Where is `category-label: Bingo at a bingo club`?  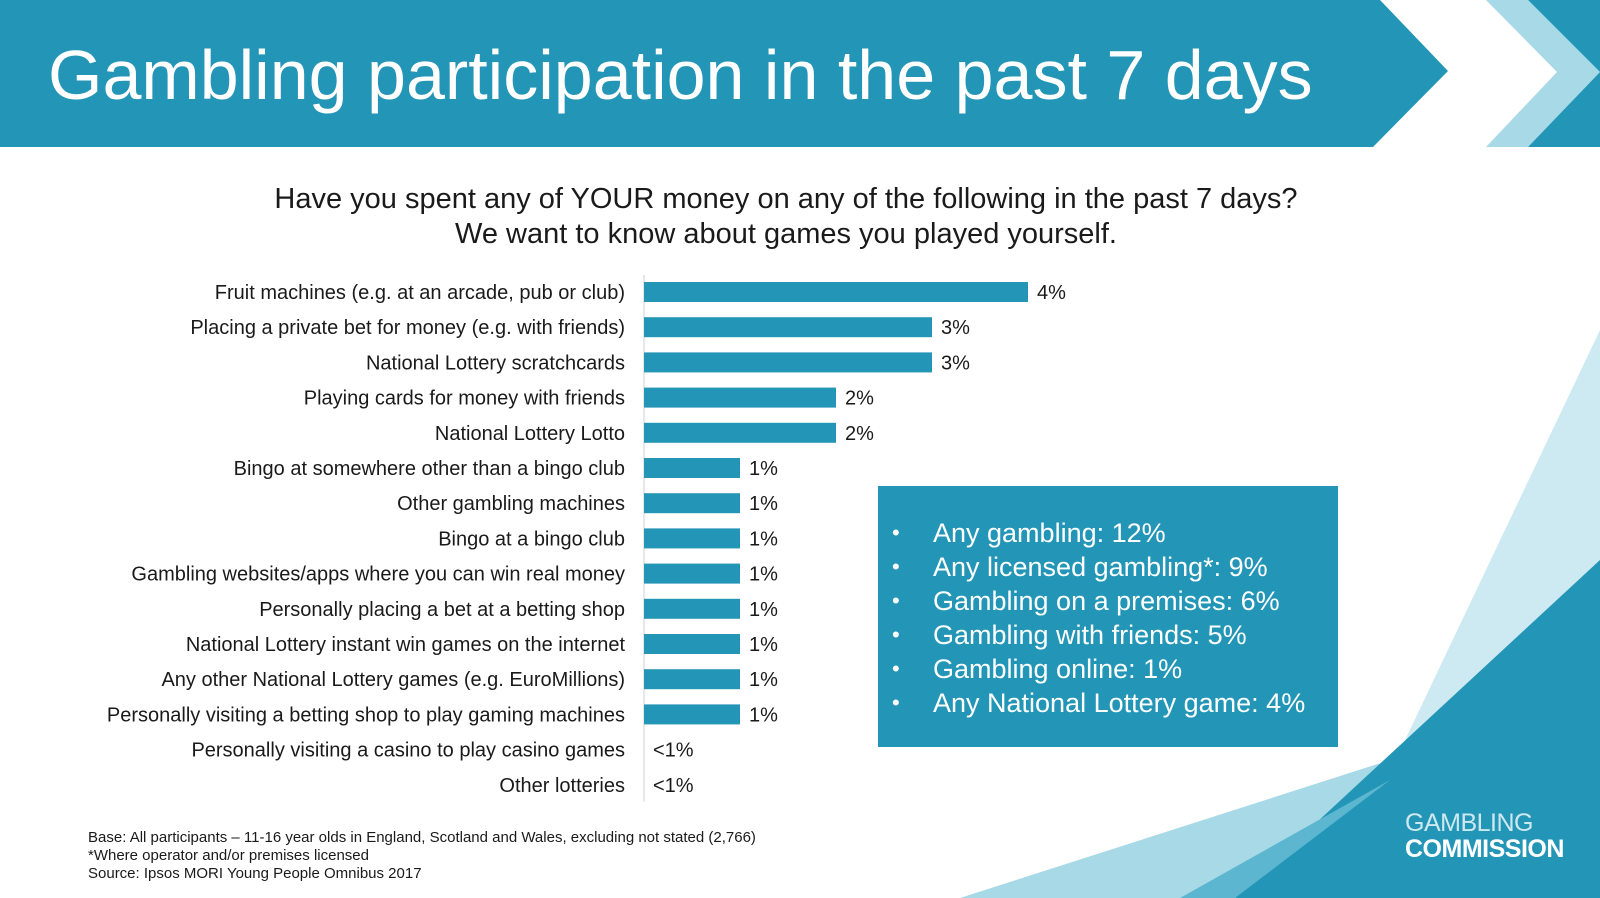 category-label: Bingo at a bingo club is located at coordinates (531, 539).